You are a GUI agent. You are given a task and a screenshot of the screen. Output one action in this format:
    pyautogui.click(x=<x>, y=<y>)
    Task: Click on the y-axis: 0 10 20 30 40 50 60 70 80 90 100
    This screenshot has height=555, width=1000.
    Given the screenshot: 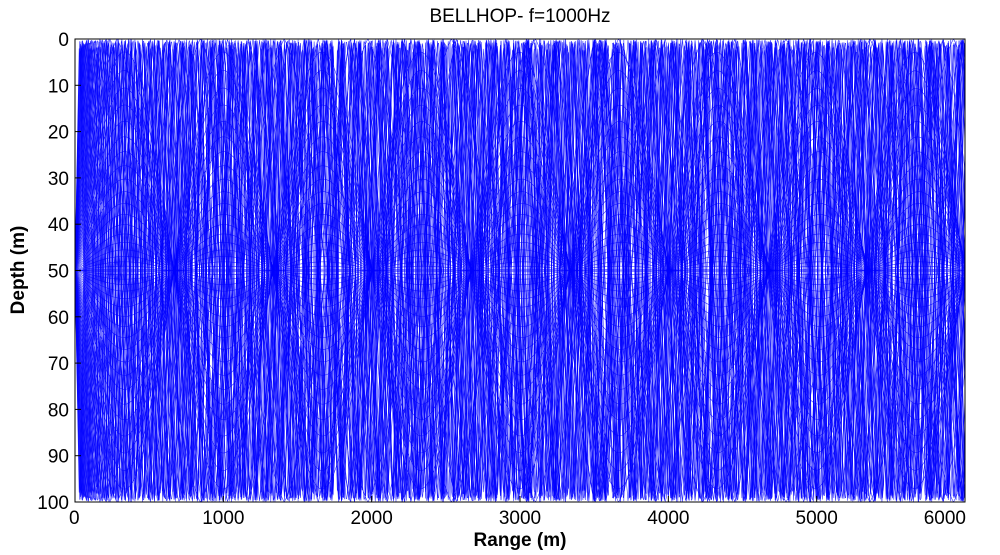 What is the action you would take?
    pyautogui.click(x=59, y=272)
    